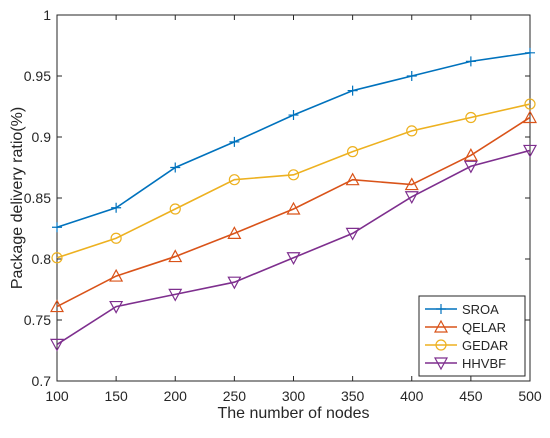 The height and width of the screenshot is (438, 550). I want to click on legend-marker-qelar, so click(441, 326).